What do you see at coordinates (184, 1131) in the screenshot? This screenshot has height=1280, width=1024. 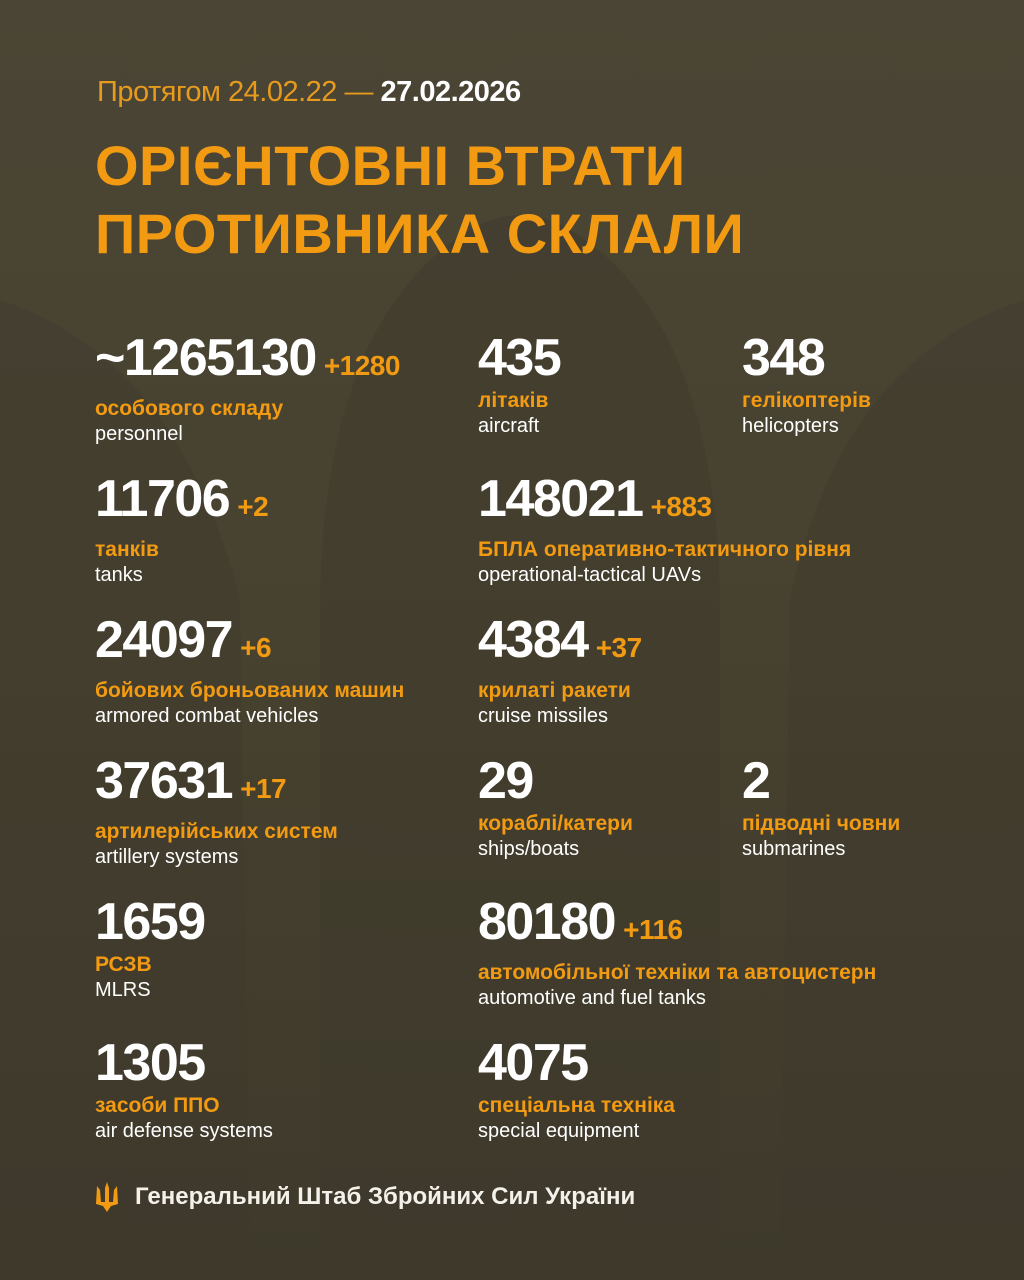 I see `stat-label-en: air defense systems` at bounding box center [184, 1131].